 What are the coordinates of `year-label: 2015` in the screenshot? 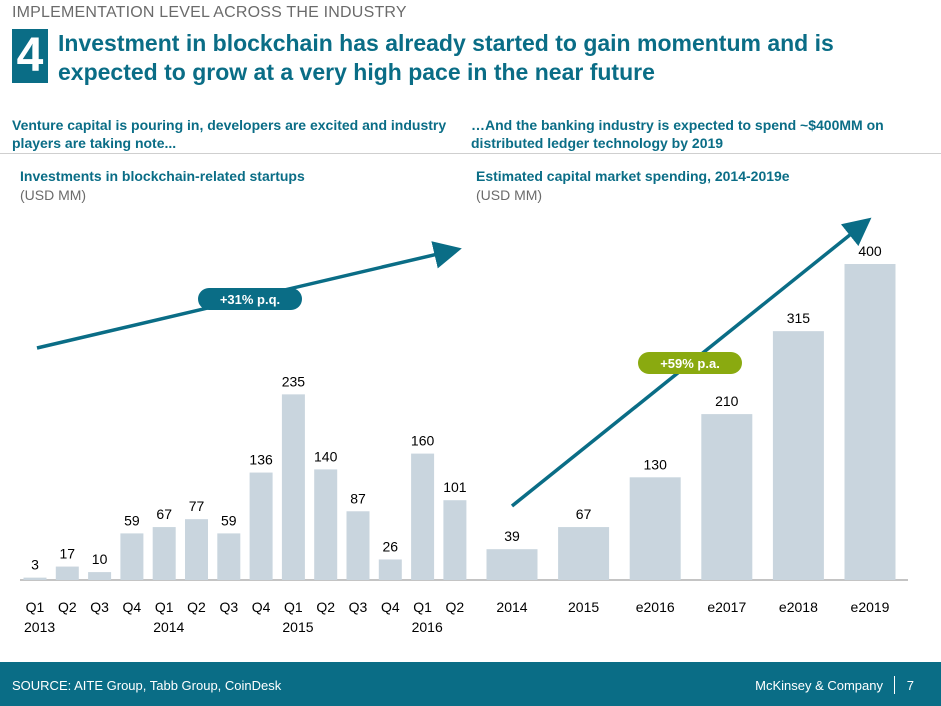 It's located at (297, 627).